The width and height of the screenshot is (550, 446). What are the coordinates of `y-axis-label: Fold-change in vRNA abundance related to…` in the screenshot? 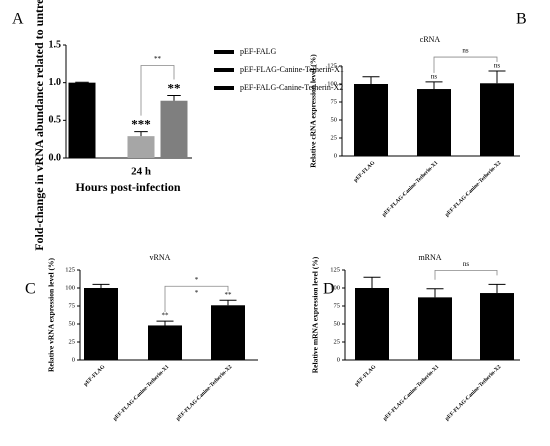 It's located at (39, 125).